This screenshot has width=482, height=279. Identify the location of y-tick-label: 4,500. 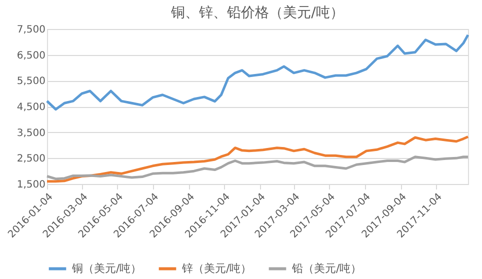
(31, 107).